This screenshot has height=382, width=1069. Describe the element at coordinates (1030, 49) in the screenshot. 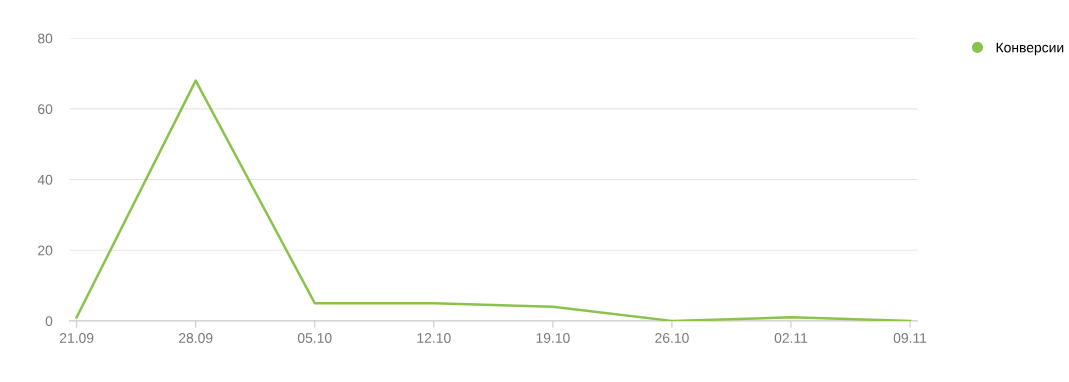

I see `legend-label: Конверсии` at that location.